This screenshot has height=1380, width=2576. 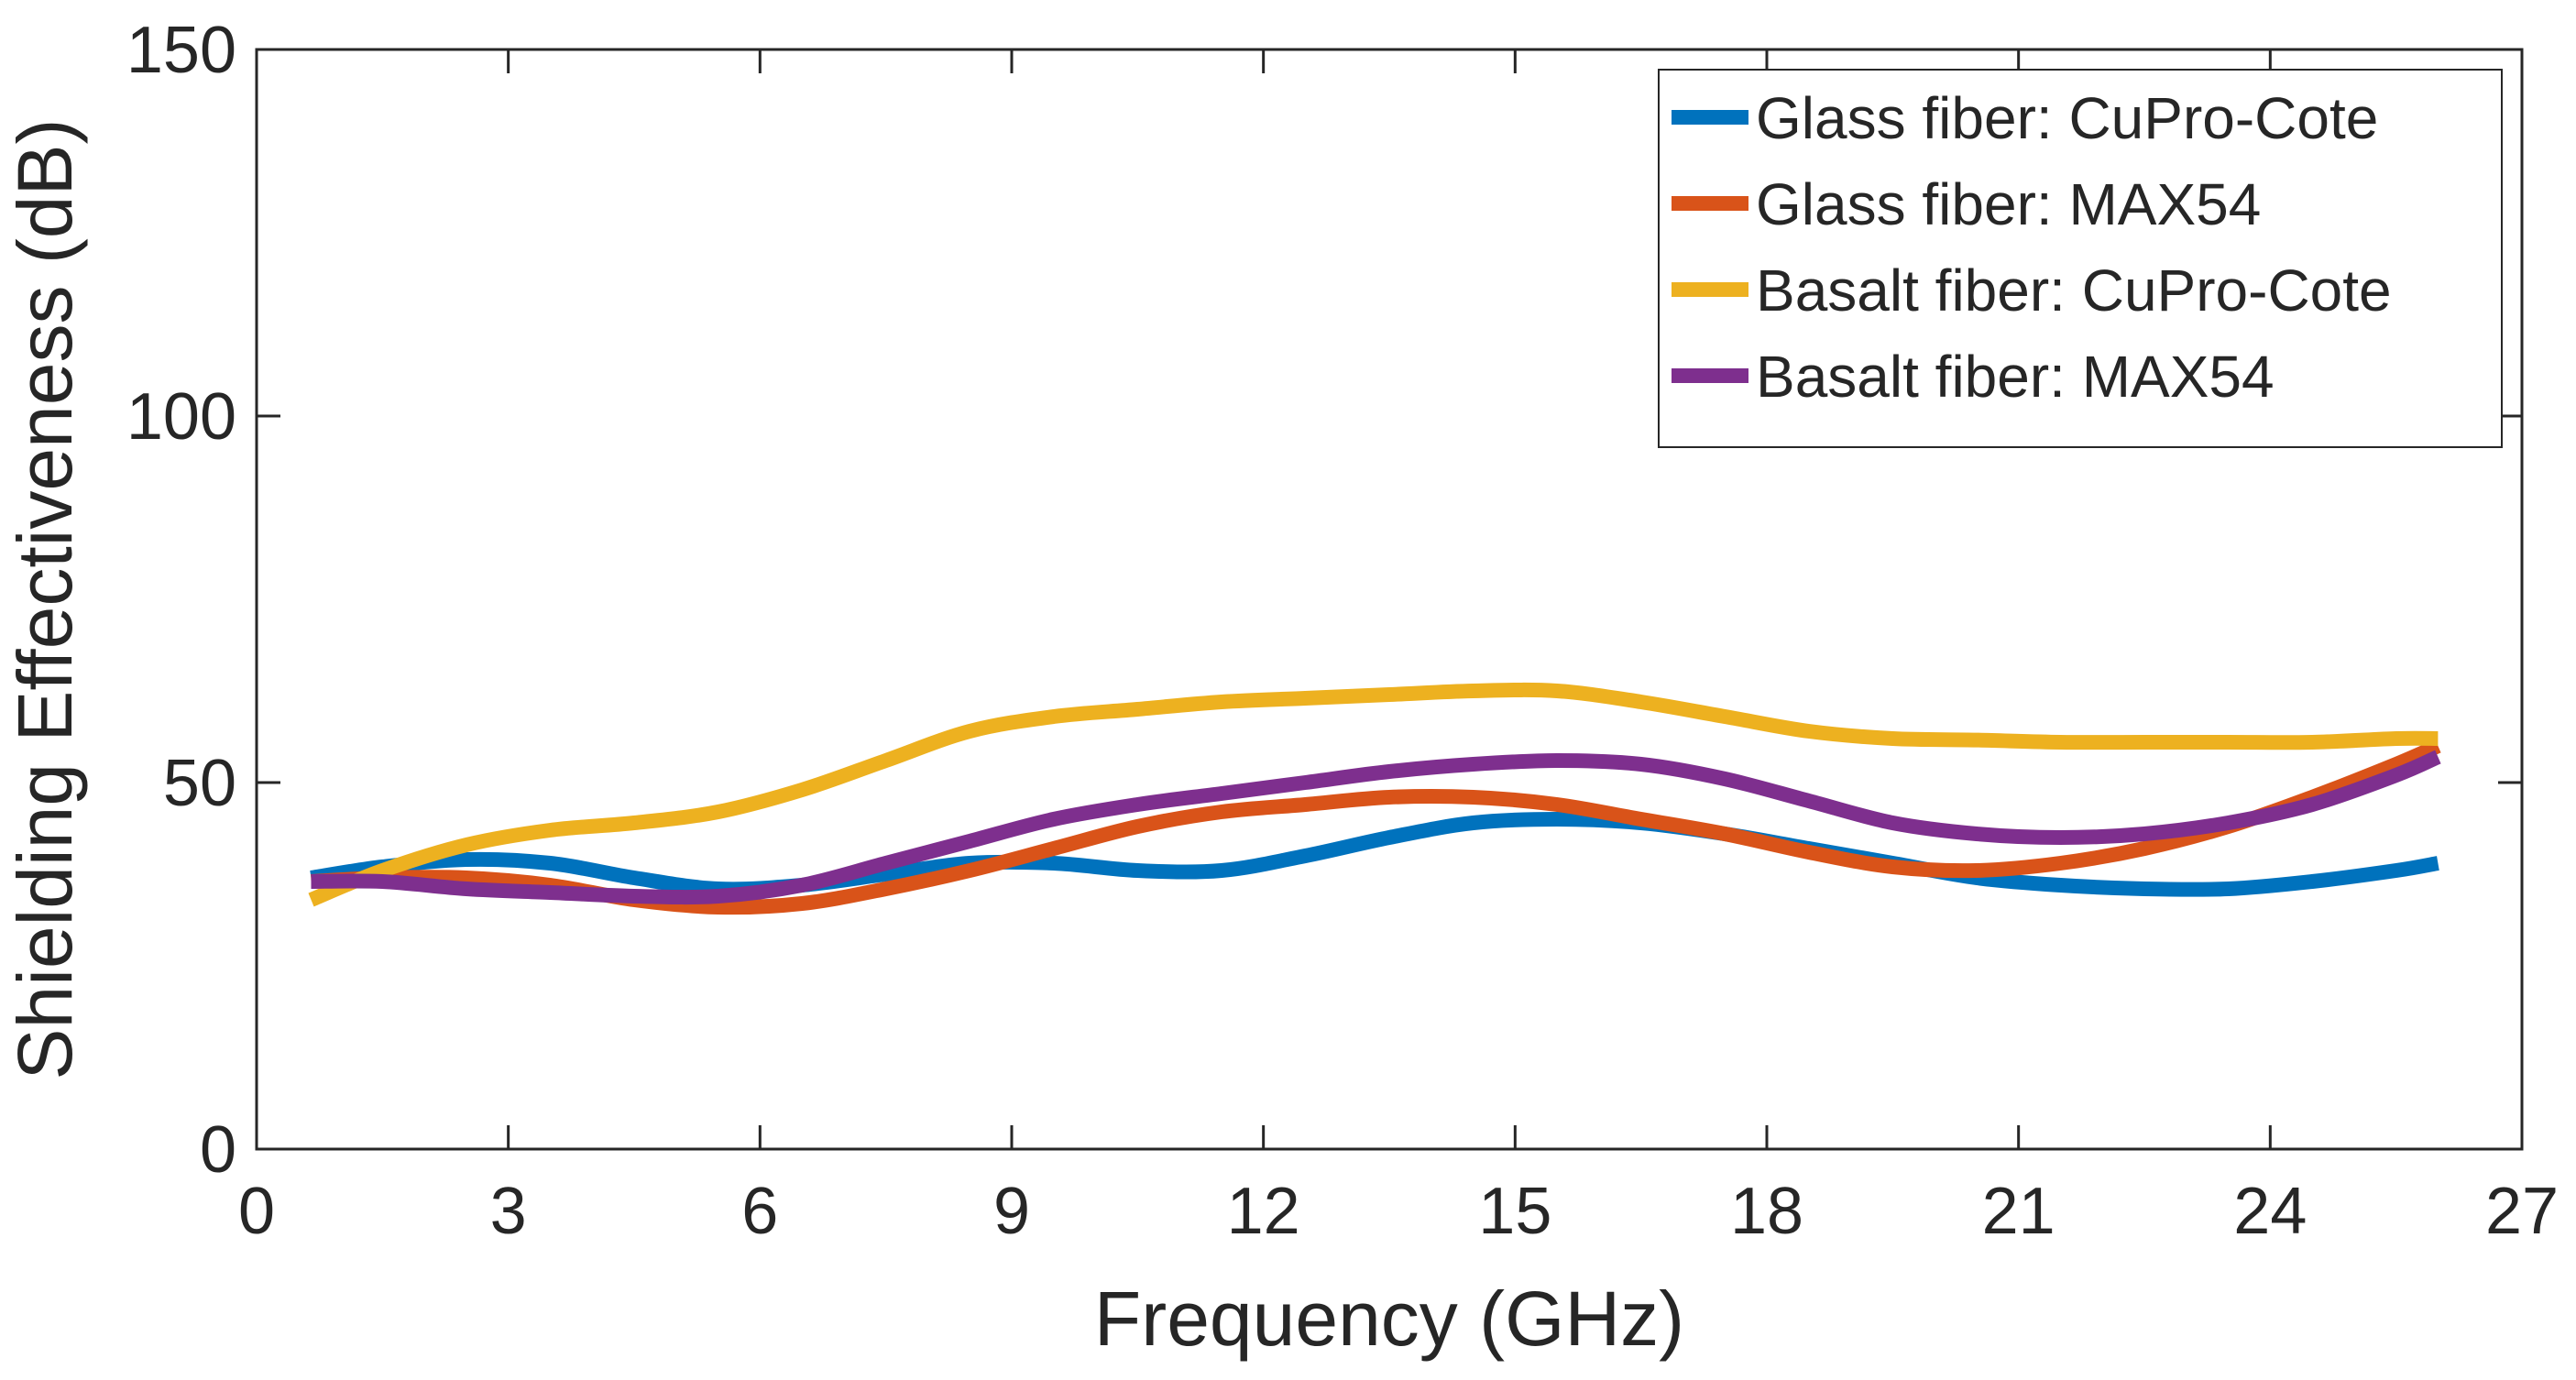 What do you see at coordinates (2270, 1211) in the screenshot?
I see `x-tick-label: 24` at bounding box center [2270, 1211].